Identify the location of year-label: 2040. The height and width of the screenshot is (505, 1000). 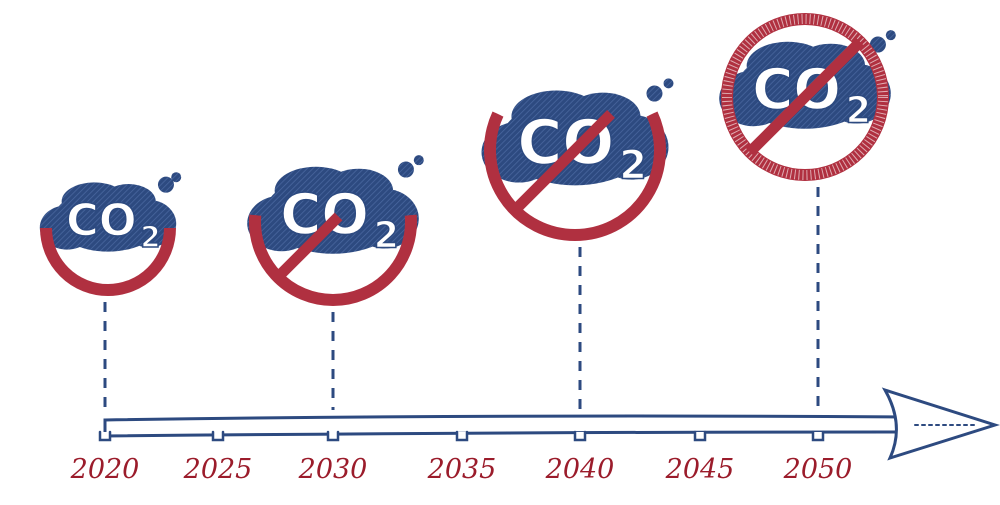
(580, 469).